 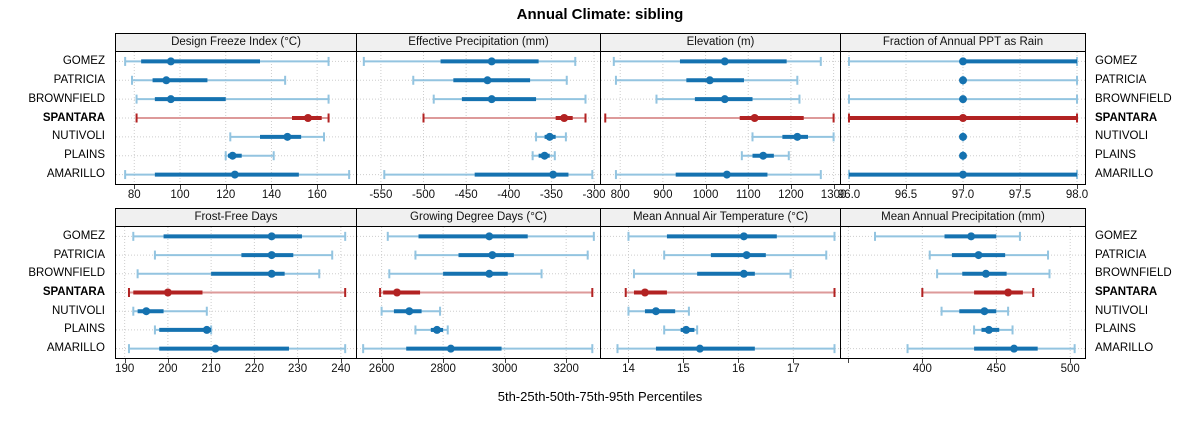 I want to click on panel-elevation: Elevation (m) 800 900 1000 1100 1200 1300, so click(x=723, y=118).